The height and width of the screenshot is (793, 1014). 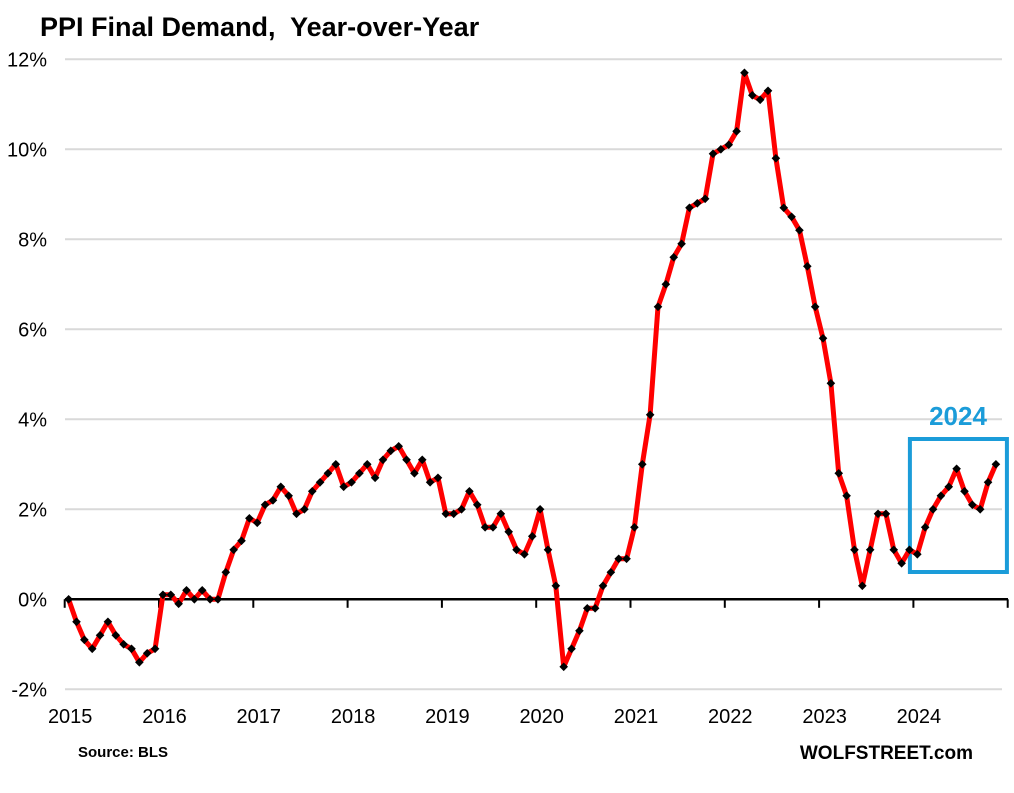 I want to click on x-axis-year-label: 2020, so click(x=541, y=717).